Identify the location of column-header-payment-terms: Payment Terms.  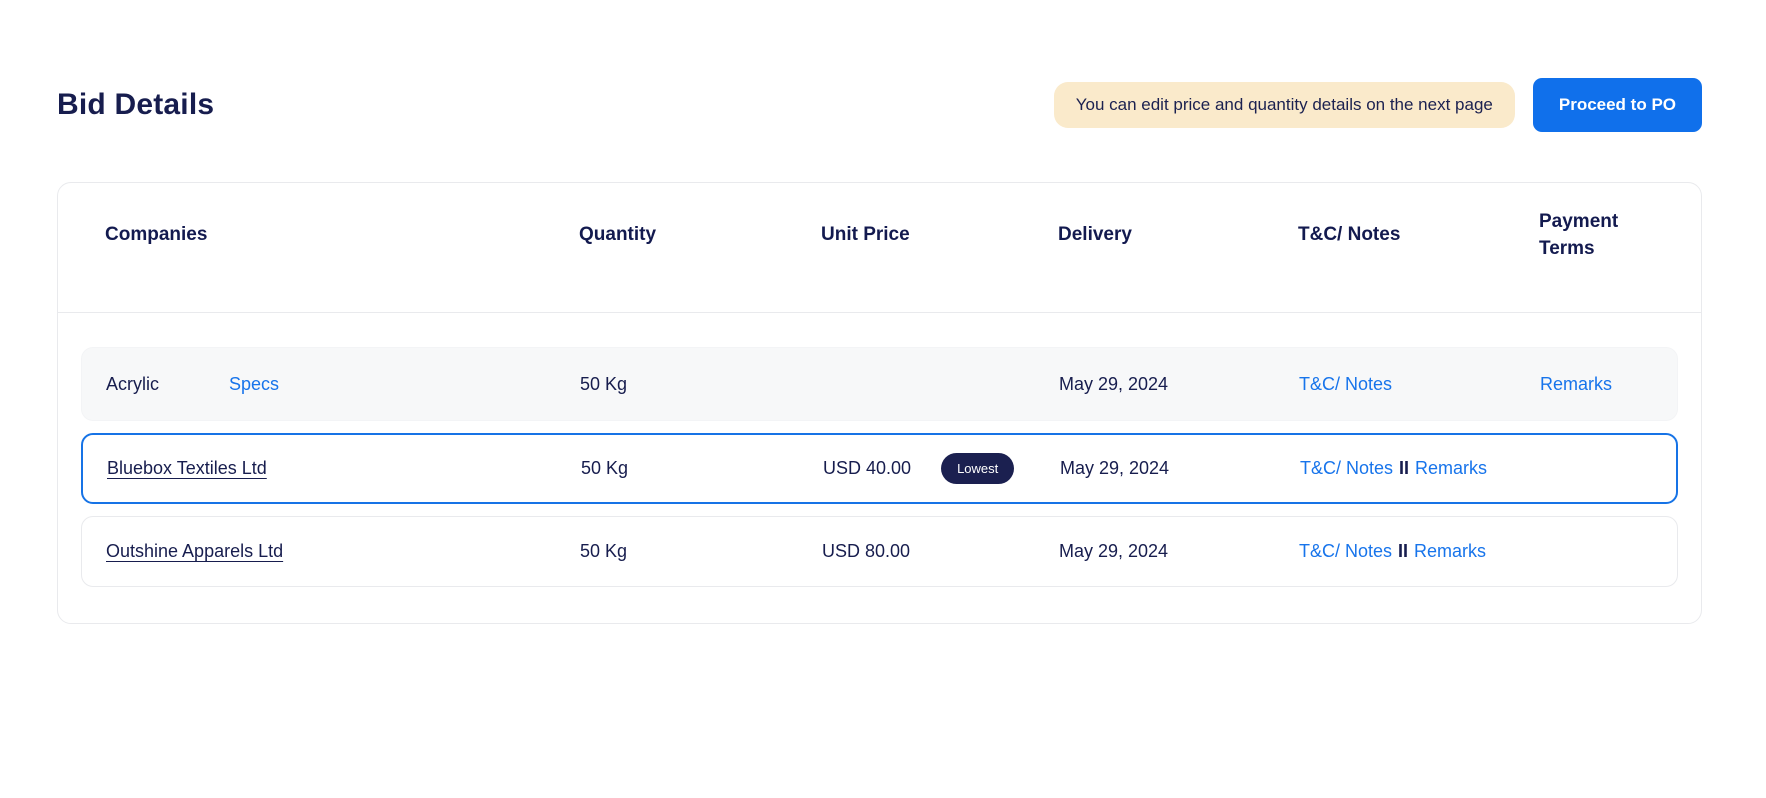
(1579, 234).